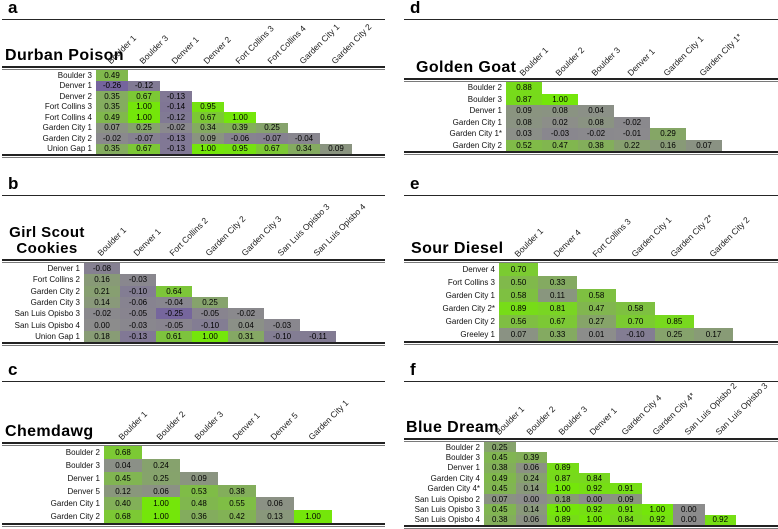 The width and height of the screenshot is (778, 529). What do you see at coordinates (415, 8) in the screenshot?
I see `panel-letter: d` at bounding box center [415, 8].